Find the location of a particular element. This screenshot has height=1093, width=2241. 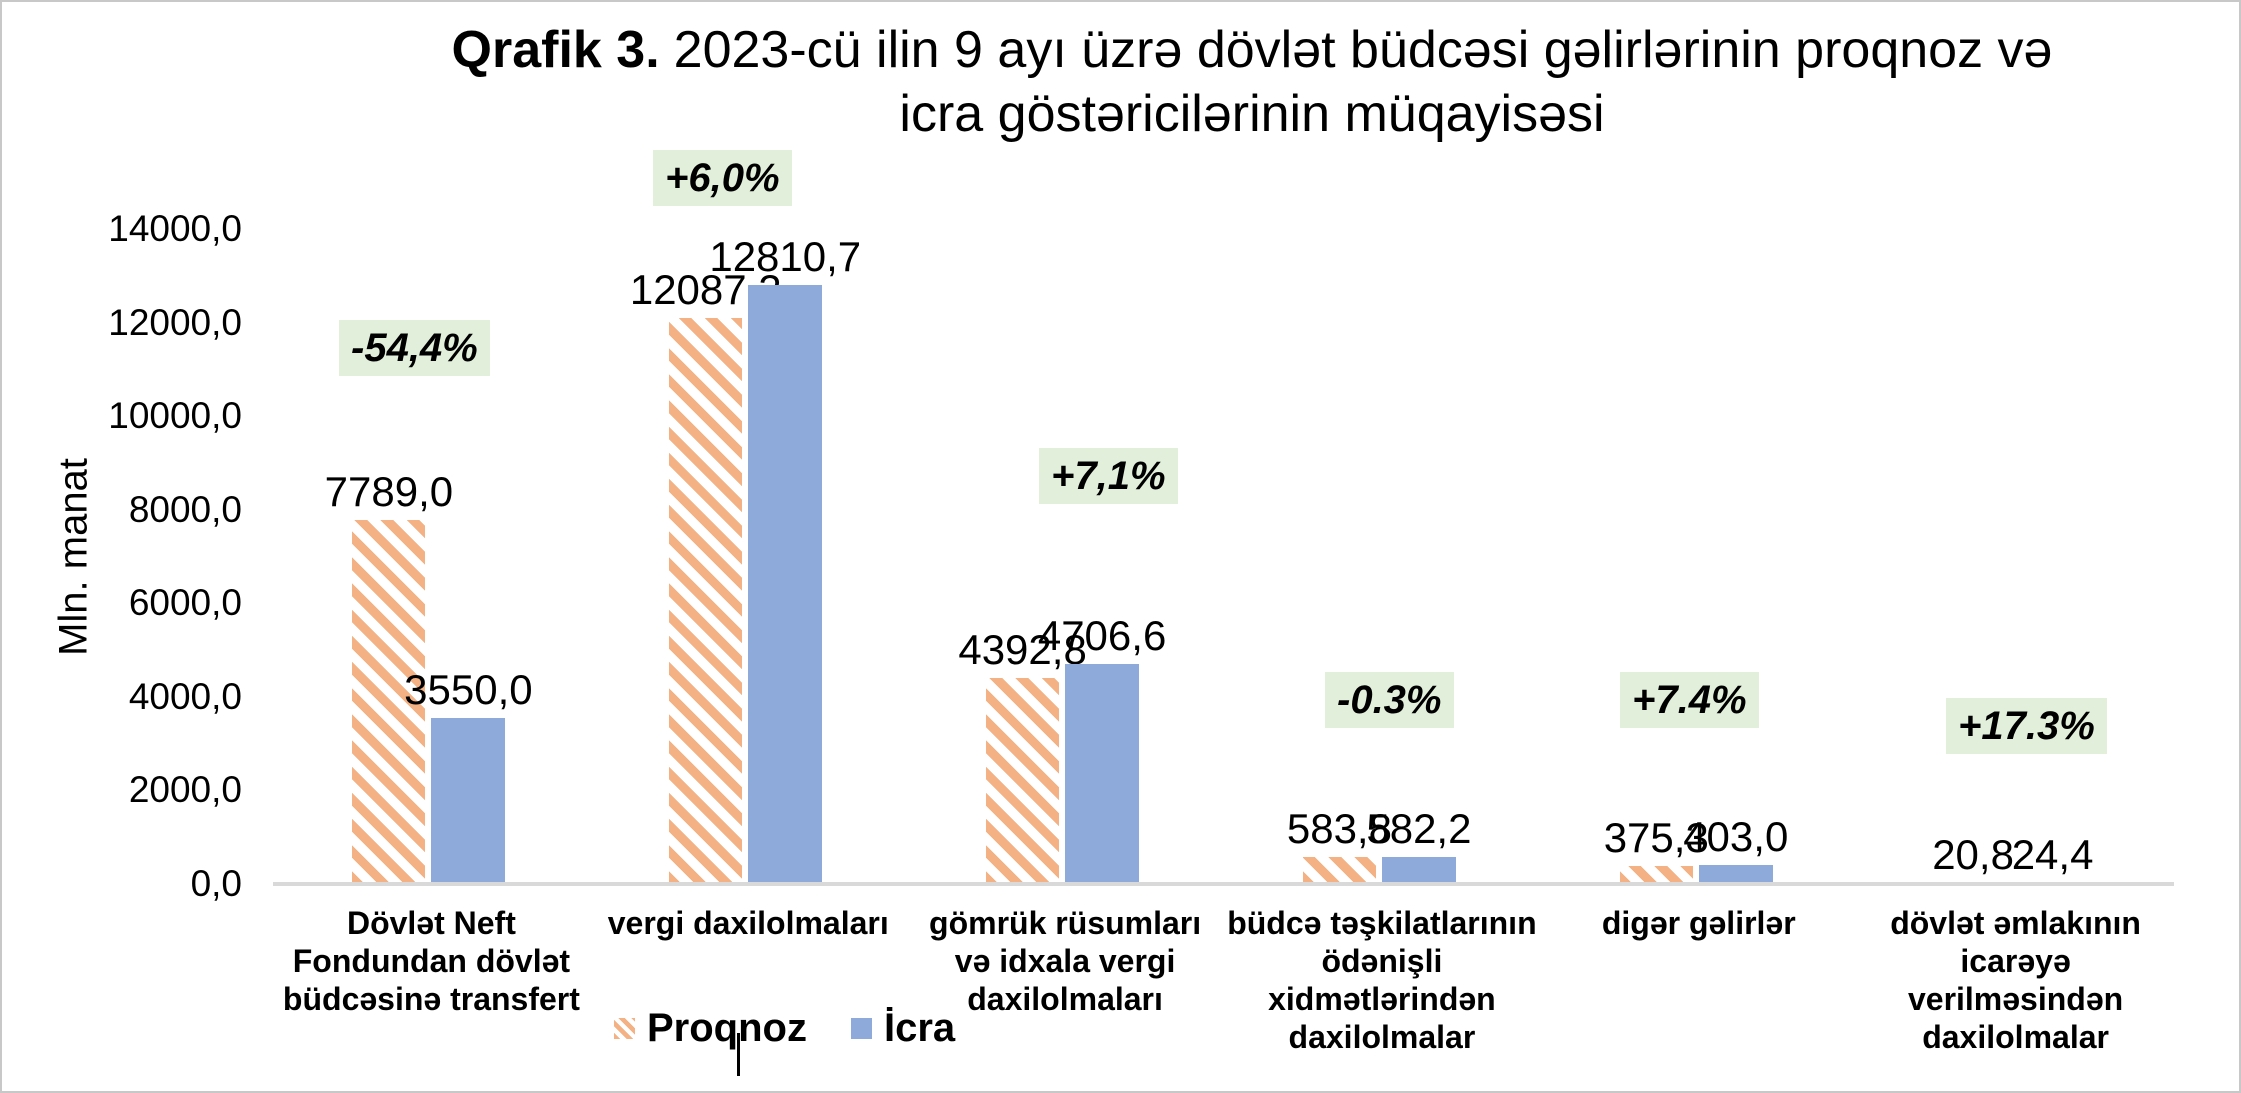

legend-item-proqnoz: Proqnoz is located at coordinates (710, 1028).